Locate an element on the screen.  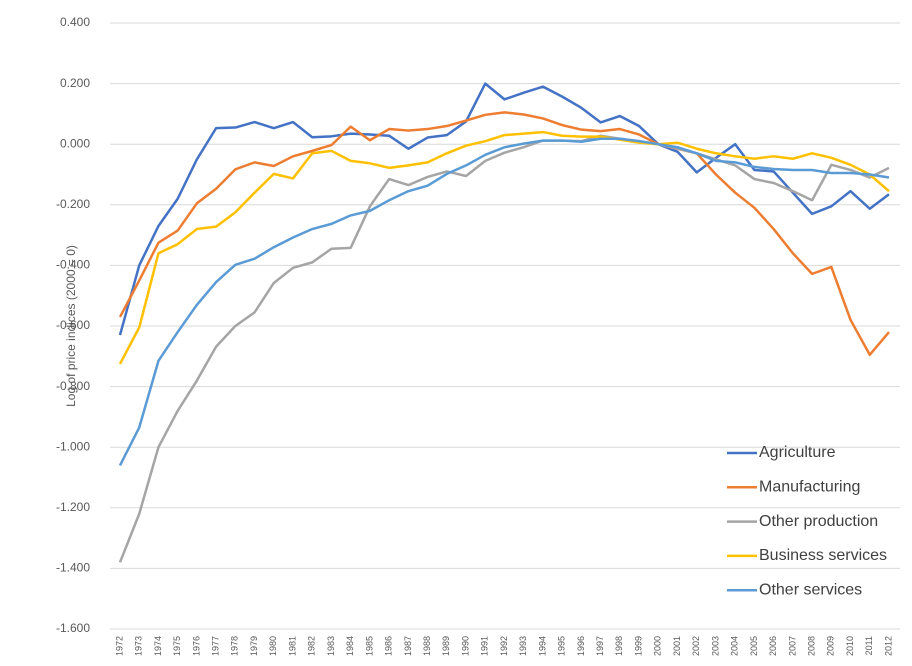
x-tick-label: 1973 is located at coordinates (139, 646).